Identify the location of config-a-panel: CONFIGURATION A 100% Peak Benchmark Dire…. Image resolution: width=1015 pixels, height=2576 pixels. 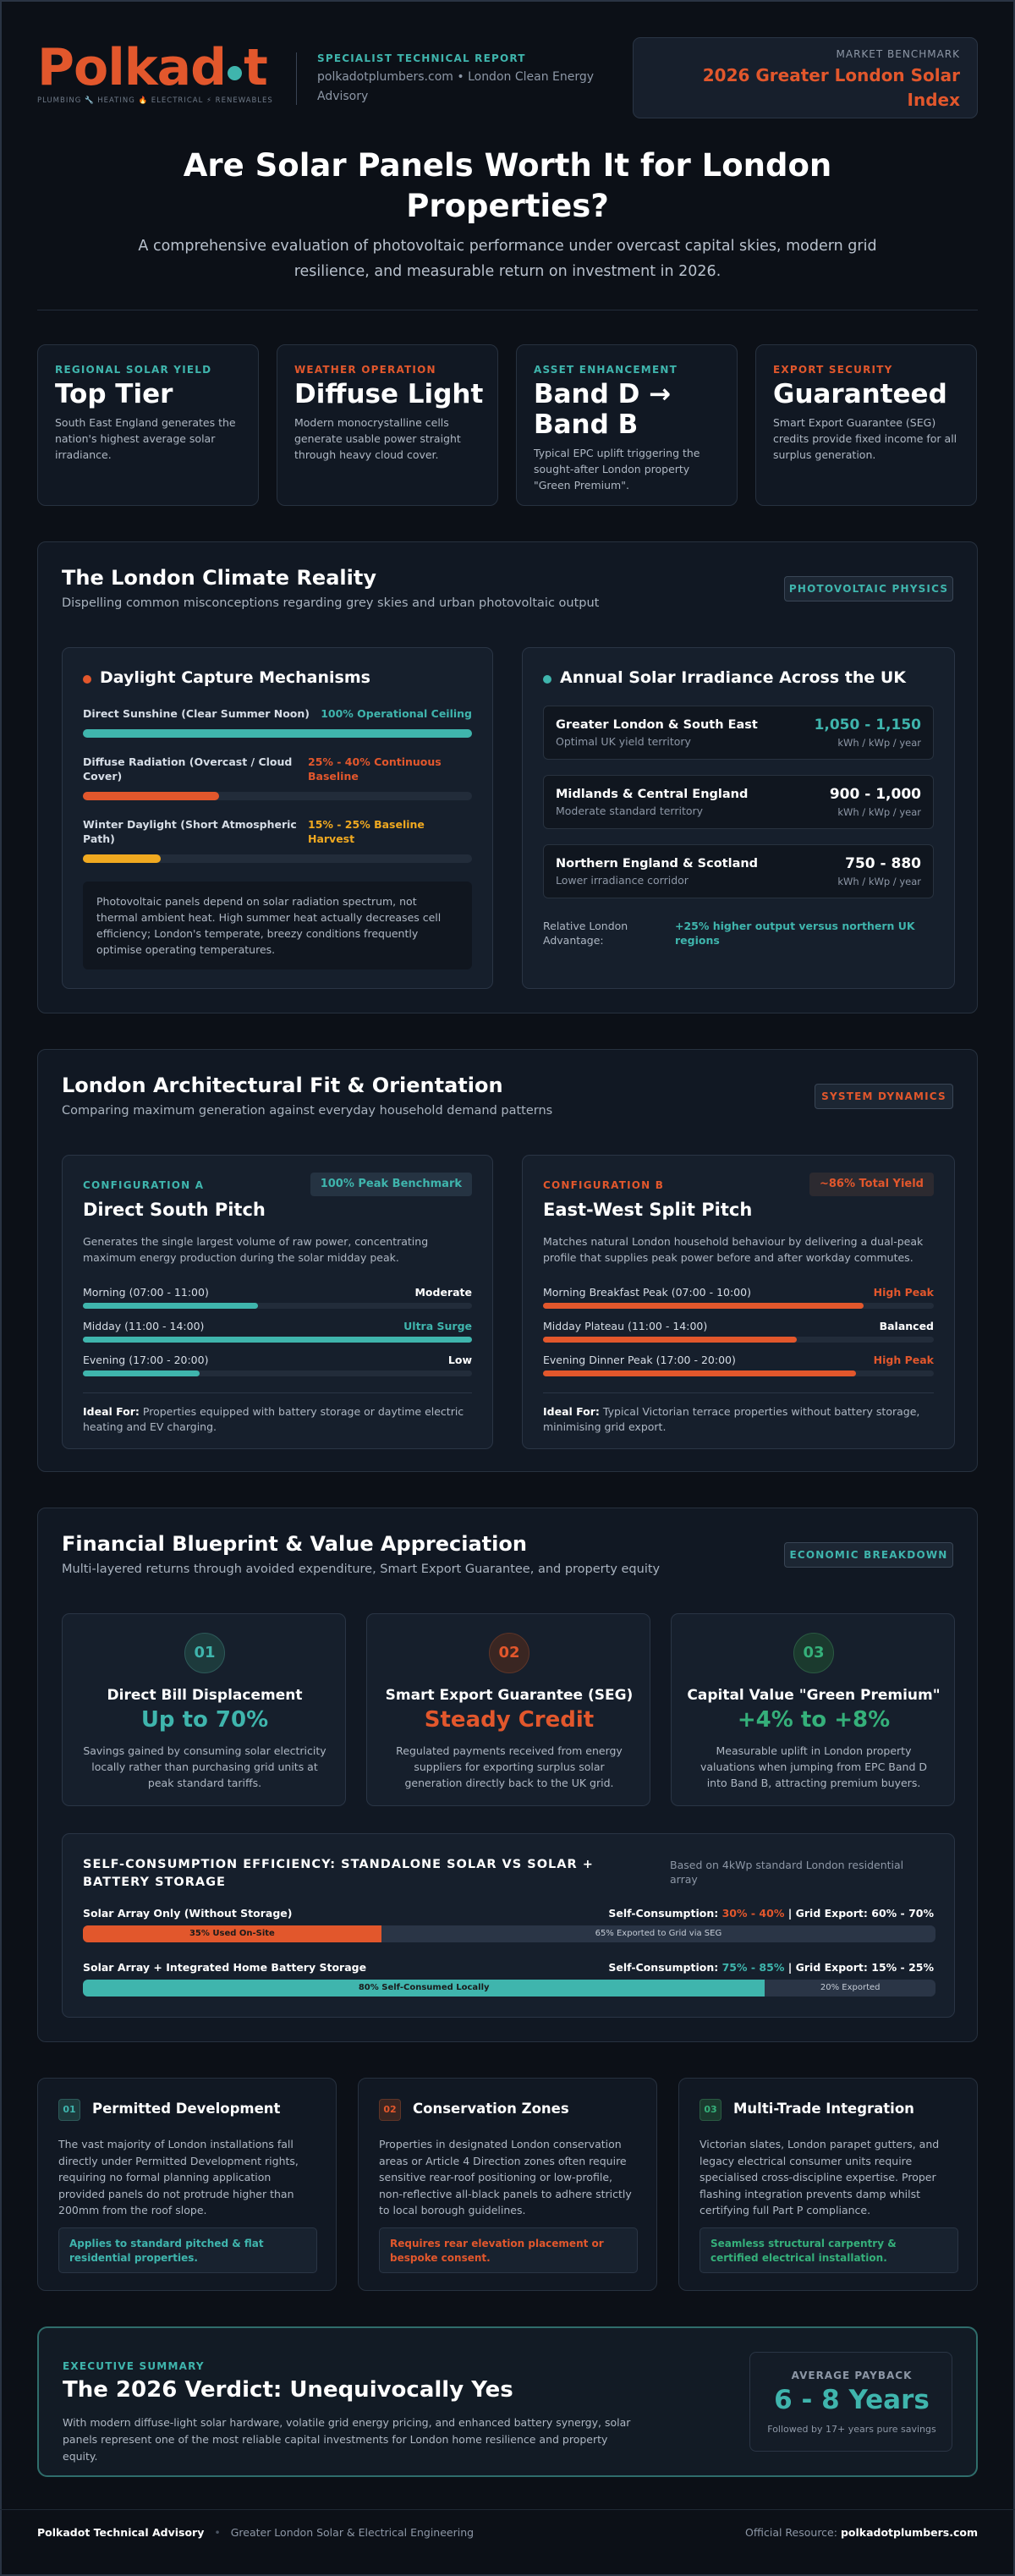
(278, 1302).